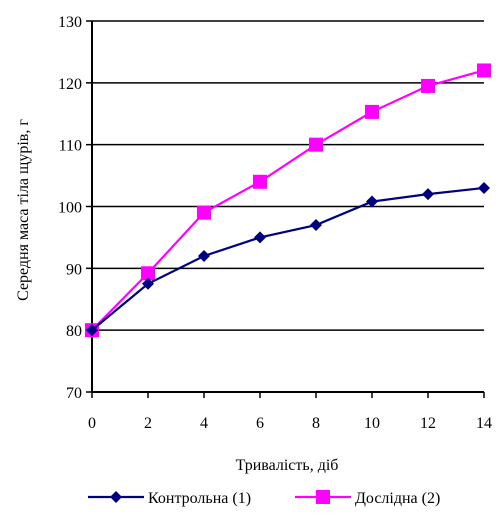 The height and width of the screenshot is (523, 496). What do you see at coordinates (74, 269) in the screenshot?
I see `y-tick-label: 90` at bounding box center [74, 269].